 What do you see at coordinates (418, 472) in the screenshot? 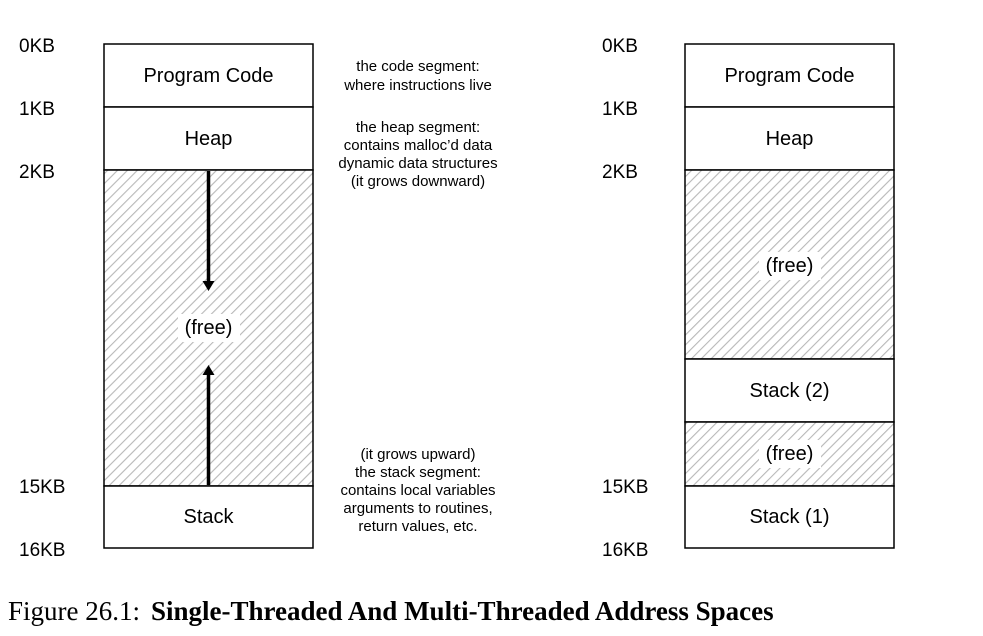
I see `annotation-line: the stack segment:` at bounding box center [418, 472].